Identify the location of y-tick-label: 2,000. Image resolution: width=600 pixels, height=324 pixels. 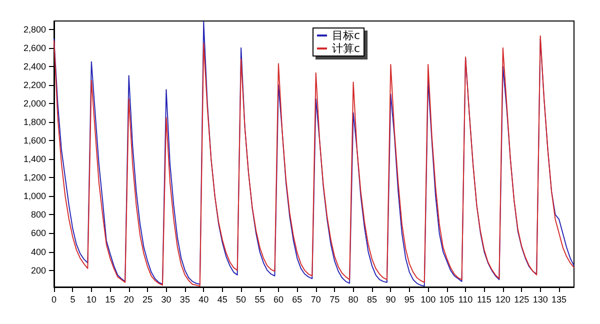
(34, 103).